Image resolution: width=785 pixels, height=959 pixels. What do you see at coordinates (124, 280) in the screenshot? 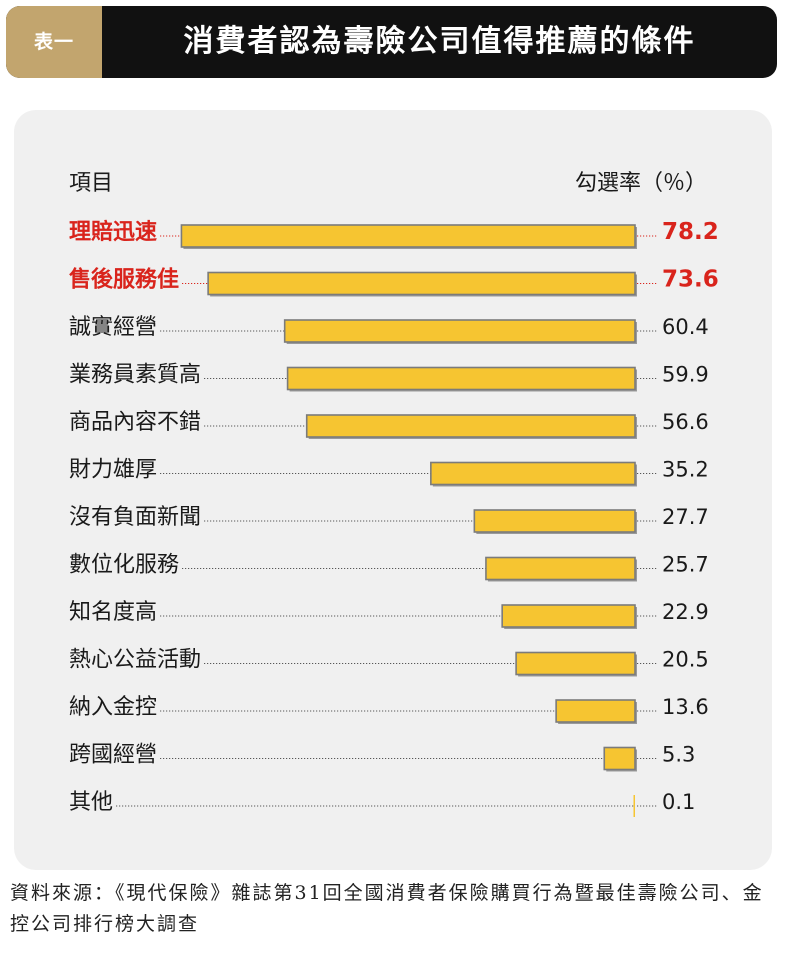
I see `category-label: 售後服務佳` at bounding box center [124, 280].